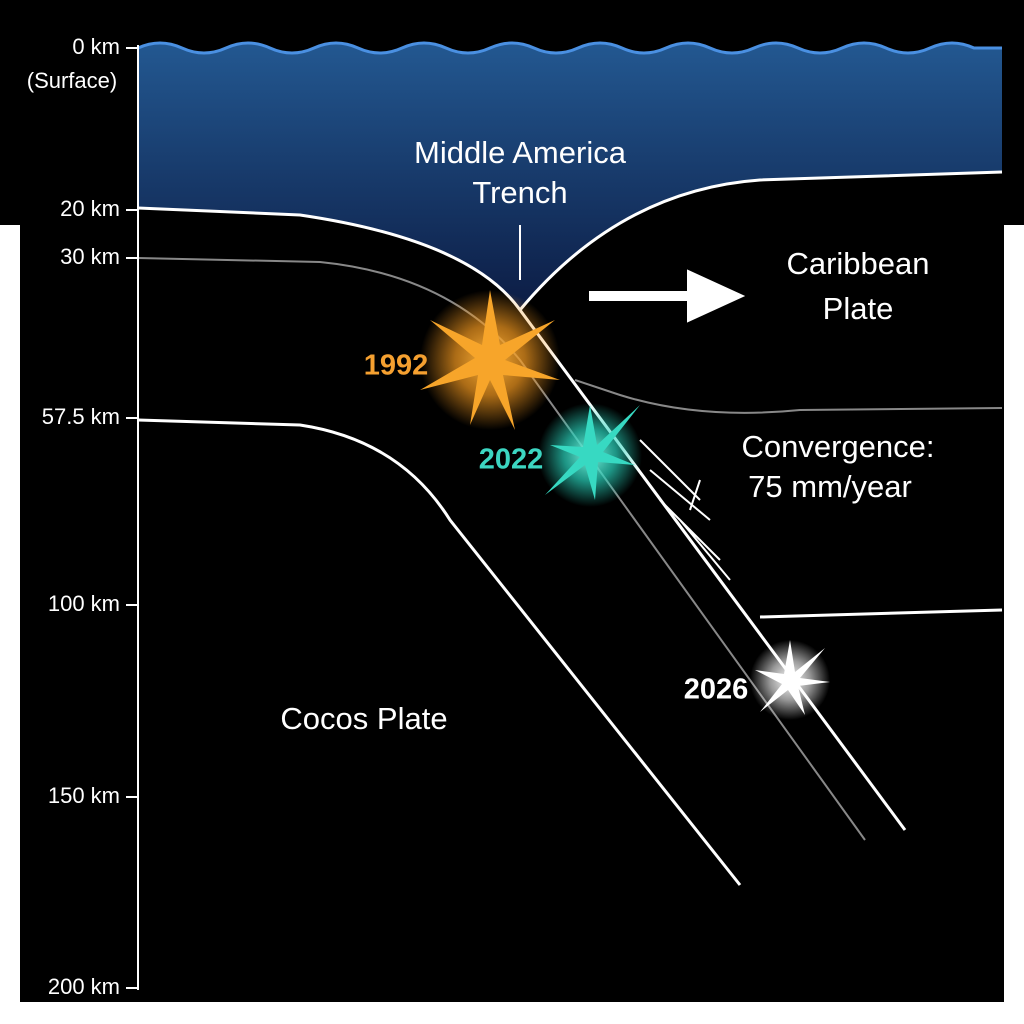  I want to click on depth-label: 20 km, so click(90, 208).